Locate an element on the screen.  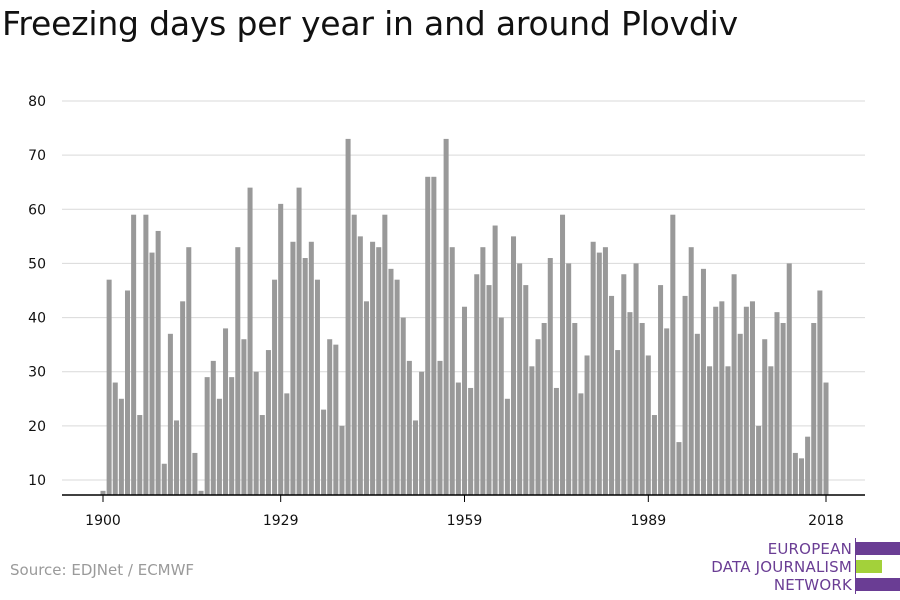
bar-1931 is located at coordinates (293, 368).